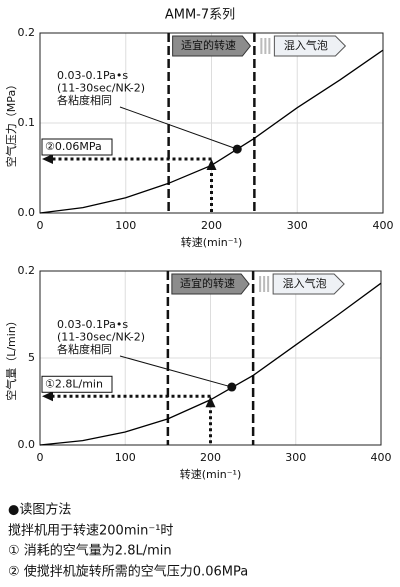  What do you see at coordinates (90, 531) in the screenshot?
I see `notes-line: 搅拌机用于转速200min⁻¹时` at bounding box center [90, 531].